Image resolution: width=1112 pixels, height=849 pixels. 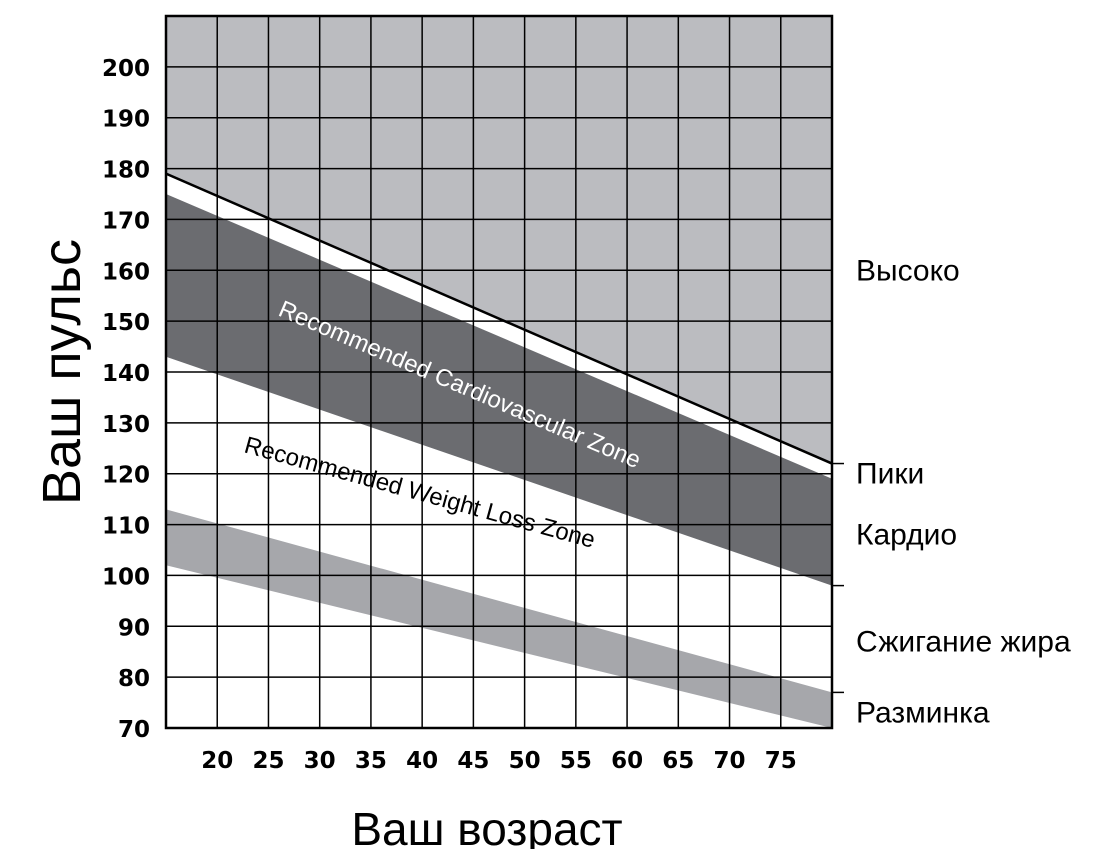 What do you see at coordinates (134, 628) in the screenshot?
I see `y-tick-label: 90` at bounding box center [134, 628].